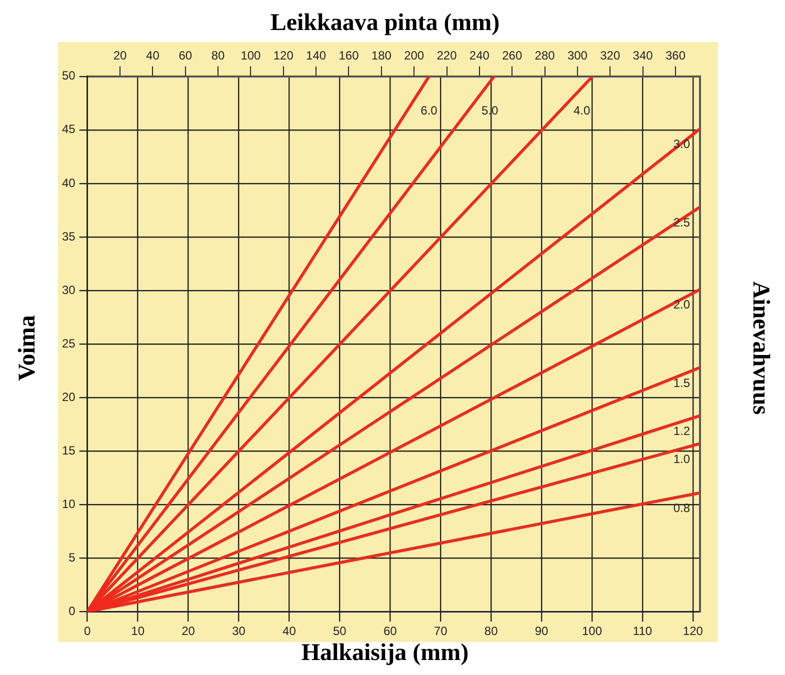 This screenshot has height=675, width=785. Describe the element at coordinates (441, 631) in the screenshot. I see `x-tick-label: 70` at that location.